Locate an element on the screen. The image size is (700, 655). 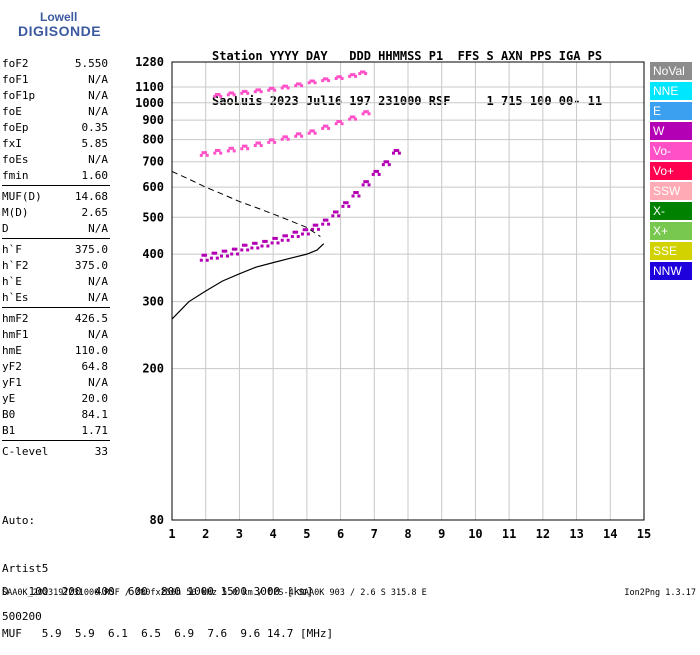
param-row: foF2 5.550 is located at coordinates (56, 64).